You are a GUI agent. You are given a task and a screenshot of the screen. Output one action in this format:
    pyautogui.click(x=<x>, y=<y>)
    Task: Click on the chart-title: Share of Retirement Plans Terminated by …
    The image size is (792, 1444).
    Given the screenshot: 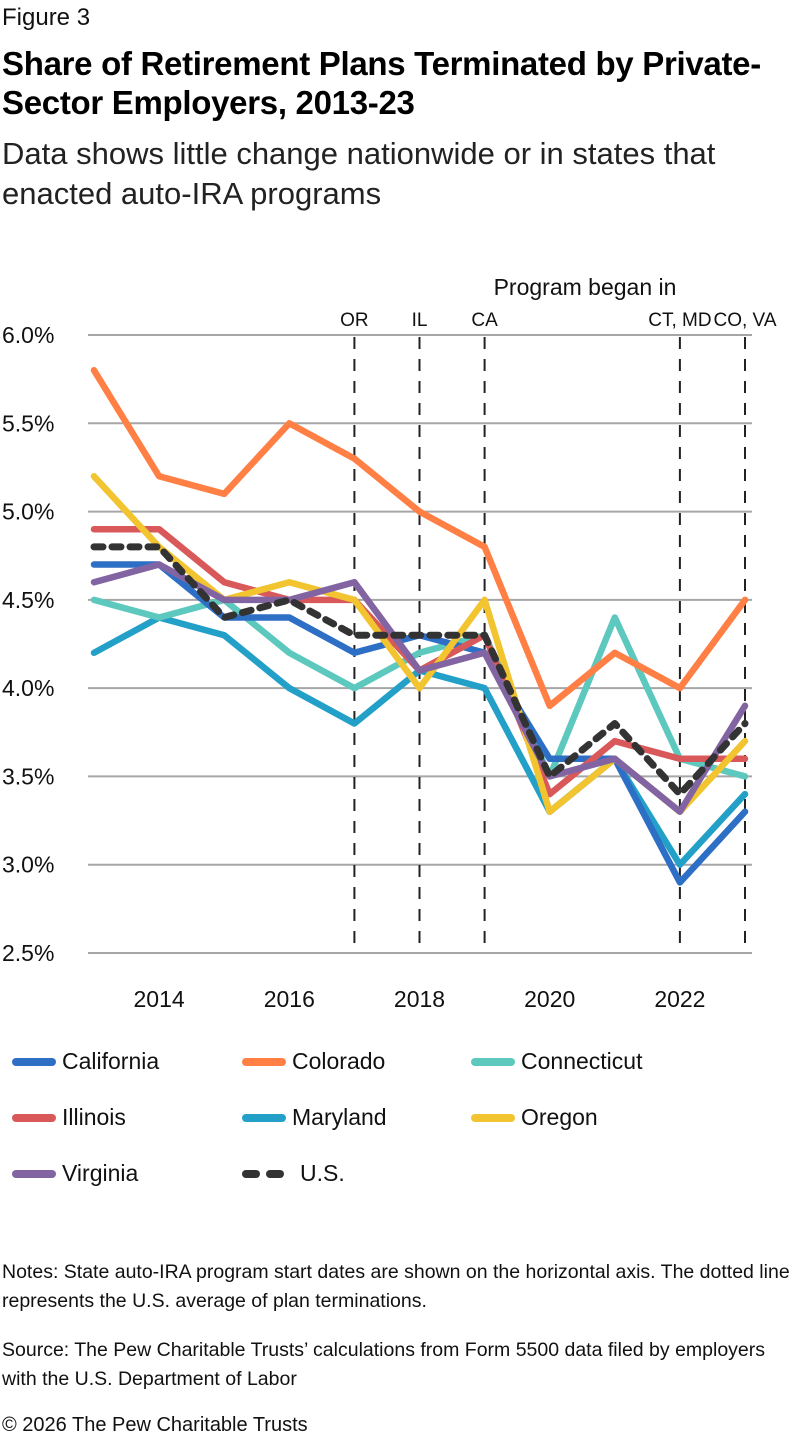 What is the action you would take?
    pyautogui.click(x=381, y=83)
    